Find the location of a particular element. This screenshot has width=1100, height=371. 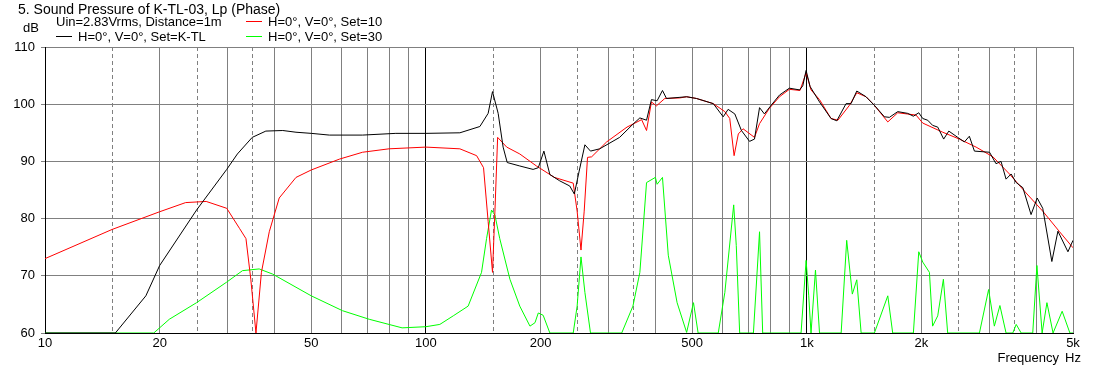

y-tick-label: 90 is located at coordinates (27, 160).